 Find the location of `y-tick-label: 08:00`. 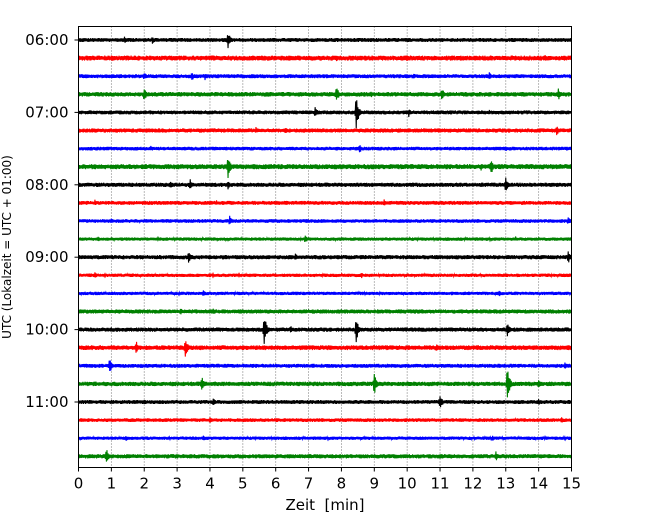

y-tick-label: 08:00 is located at coordinates (46, 185).